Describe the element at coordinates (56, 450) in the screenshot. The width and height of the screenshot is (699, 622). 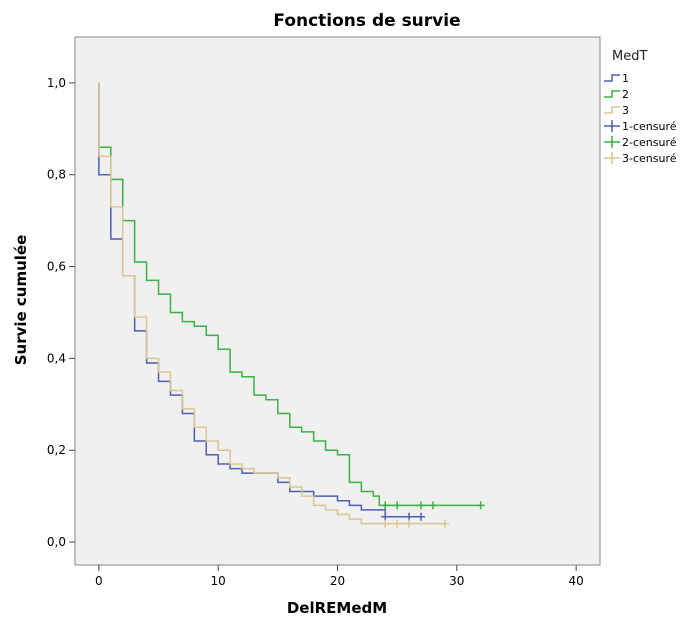
I see `y-tick-label: 0,2` at that location.